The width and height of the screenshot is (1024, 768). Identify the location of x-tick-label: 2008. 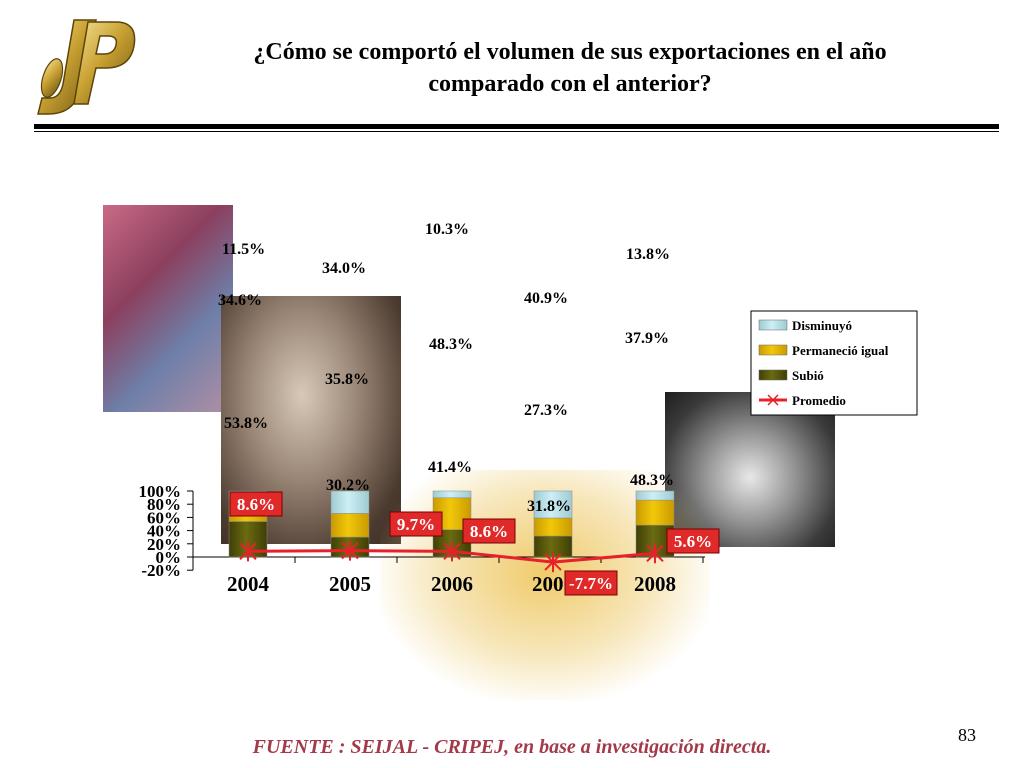
(655, 584).